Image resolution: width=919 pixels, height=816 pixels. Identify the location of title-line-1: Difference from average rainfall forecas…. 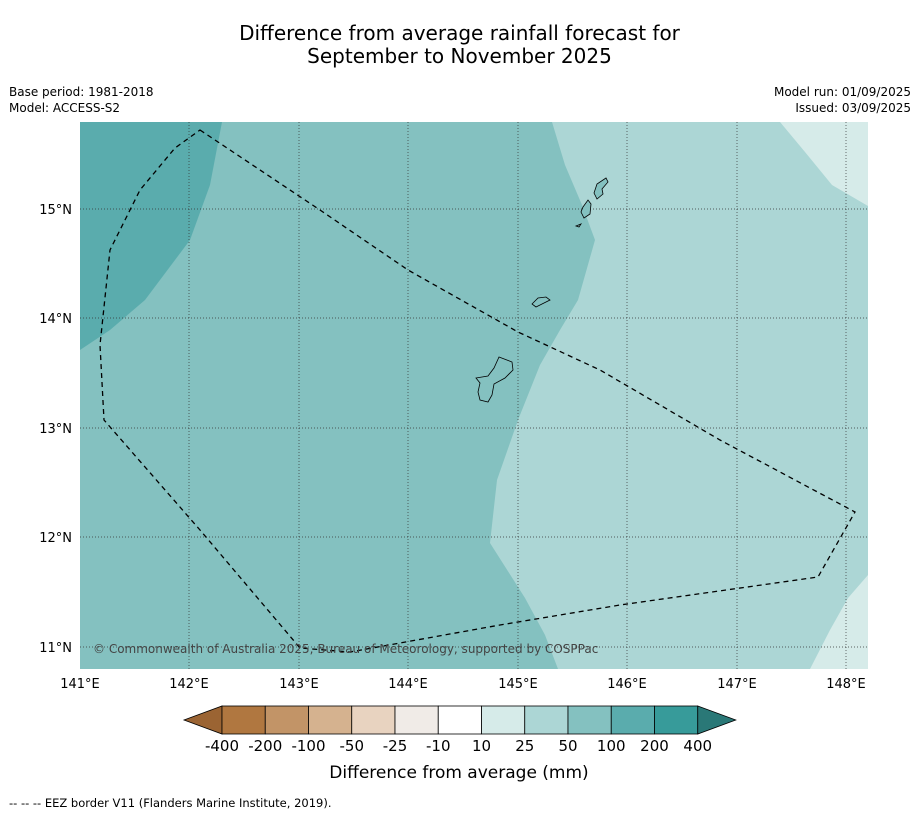
(459, 33).